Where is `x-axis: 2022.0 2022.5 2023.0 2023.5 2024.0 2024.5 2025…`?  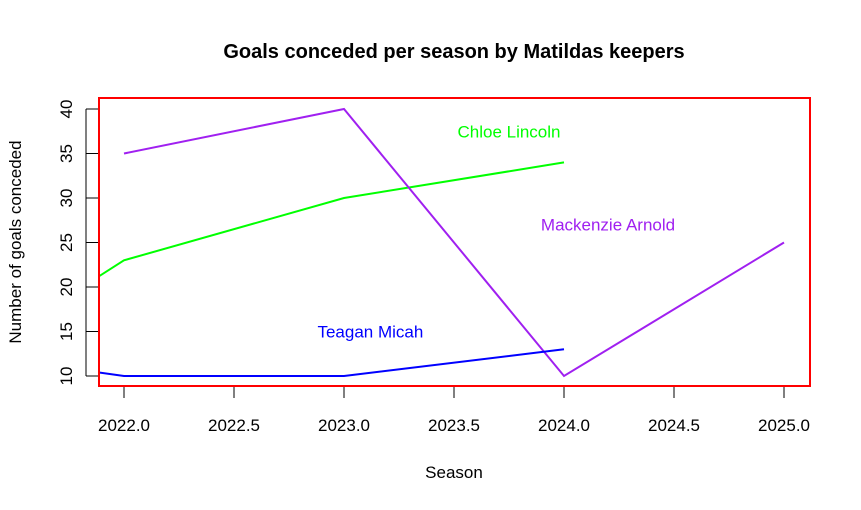 x-axis: 2022.0 2022.5 2023.0 2023.5 2024.0 2024.5 2025… is located at coordinates (454, 410).